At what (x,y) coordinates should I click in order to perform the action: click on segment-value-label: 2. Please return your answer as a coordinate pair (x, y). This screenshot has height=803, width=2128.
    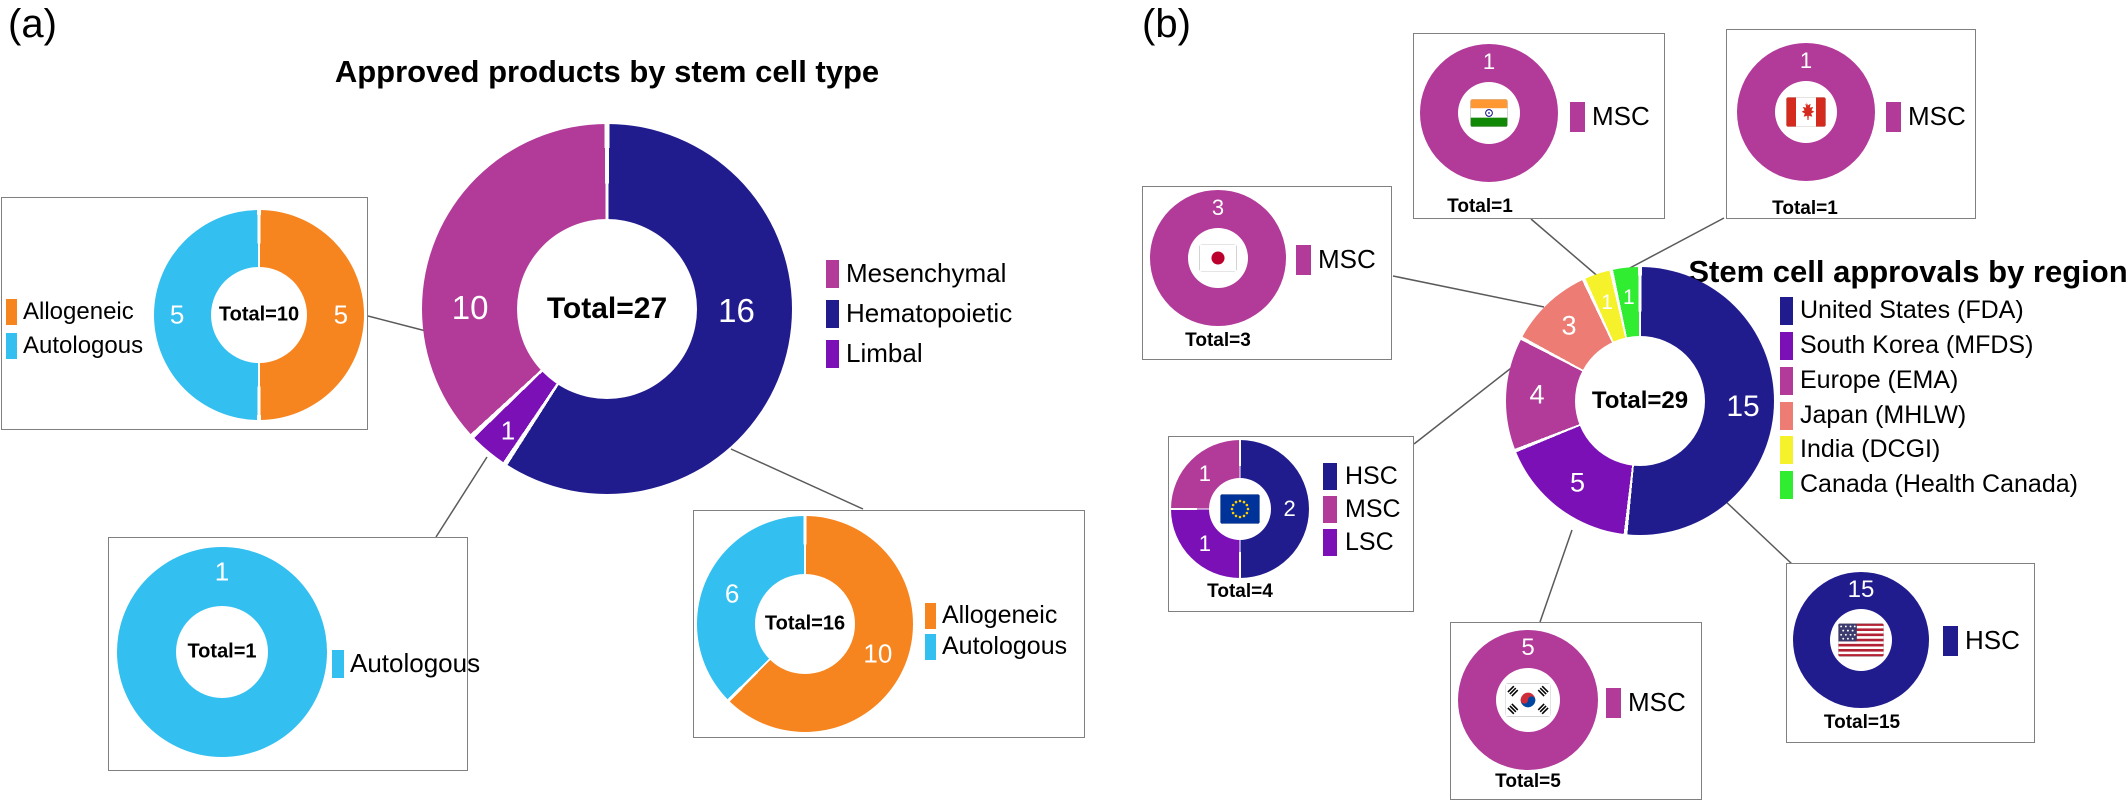
    Looking at the image, I should click on (1289, 508).